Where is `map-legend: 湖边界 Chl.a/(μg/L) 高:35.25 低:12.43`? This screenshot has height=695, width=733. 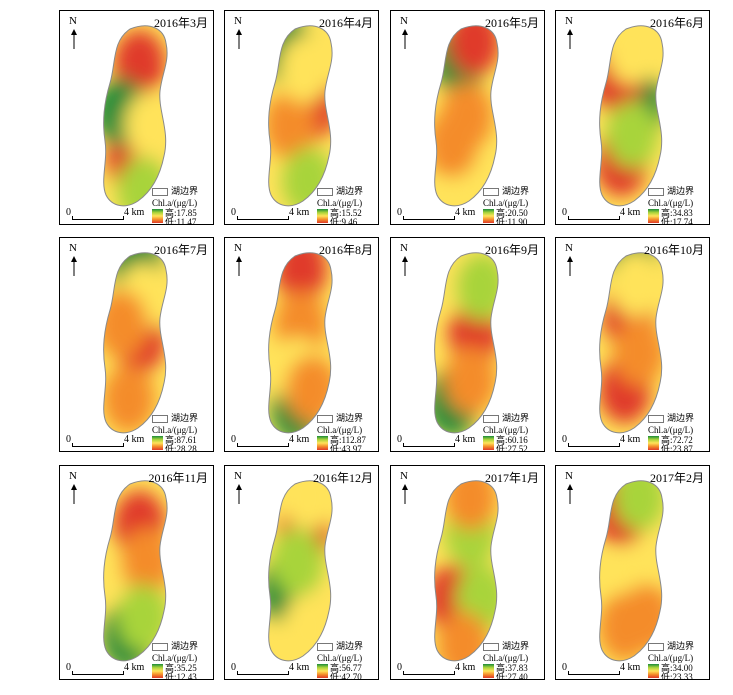 map-legend: 湖边界 Chl.a/(μg/L) 高:35.25 低:12.43 is located at coordinates (182, 660).